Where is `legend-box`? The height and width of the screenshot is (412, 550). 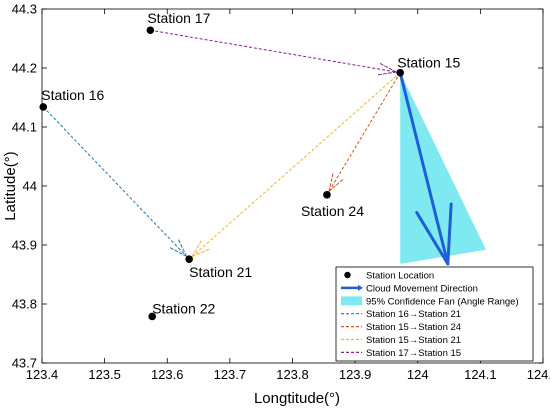
legend-box is located at coordinates (434, 314).